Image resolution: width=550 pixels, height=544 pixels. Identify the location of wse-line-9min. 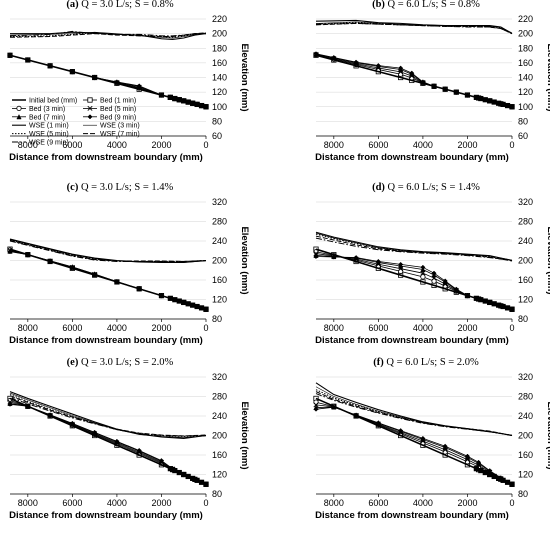
(414, 249).